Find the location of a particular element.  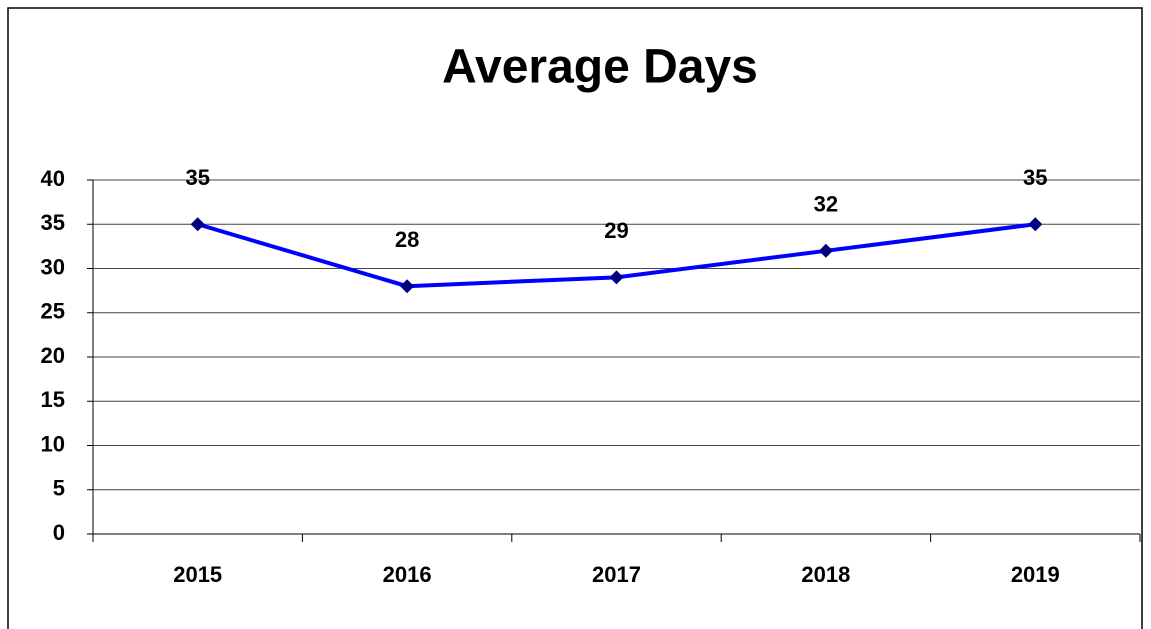

y-tick-label: 35 is located at coordinates (53, 222).